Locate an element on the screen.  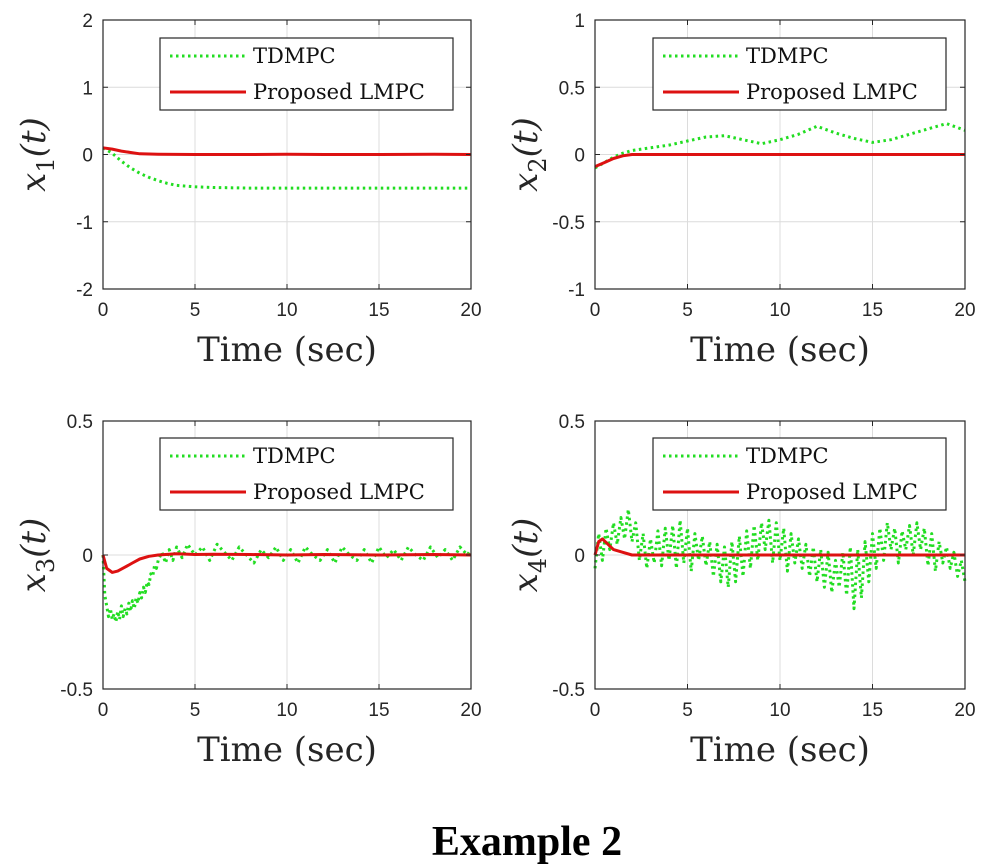
y-axis-label: x3(t) is located at coordinates (37, 555).